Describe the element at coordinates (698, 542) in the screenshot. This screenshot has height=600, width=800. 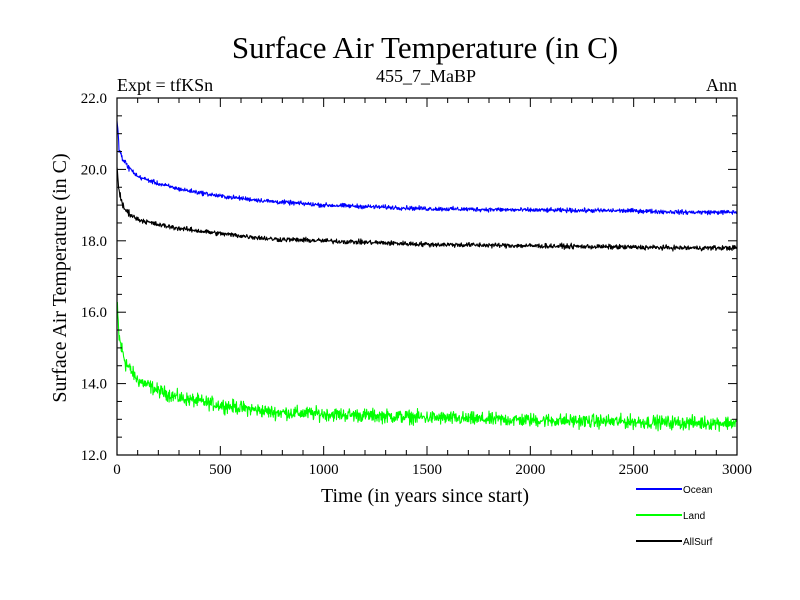
I see `legend-label-allsurf: AllSurf` at that location.